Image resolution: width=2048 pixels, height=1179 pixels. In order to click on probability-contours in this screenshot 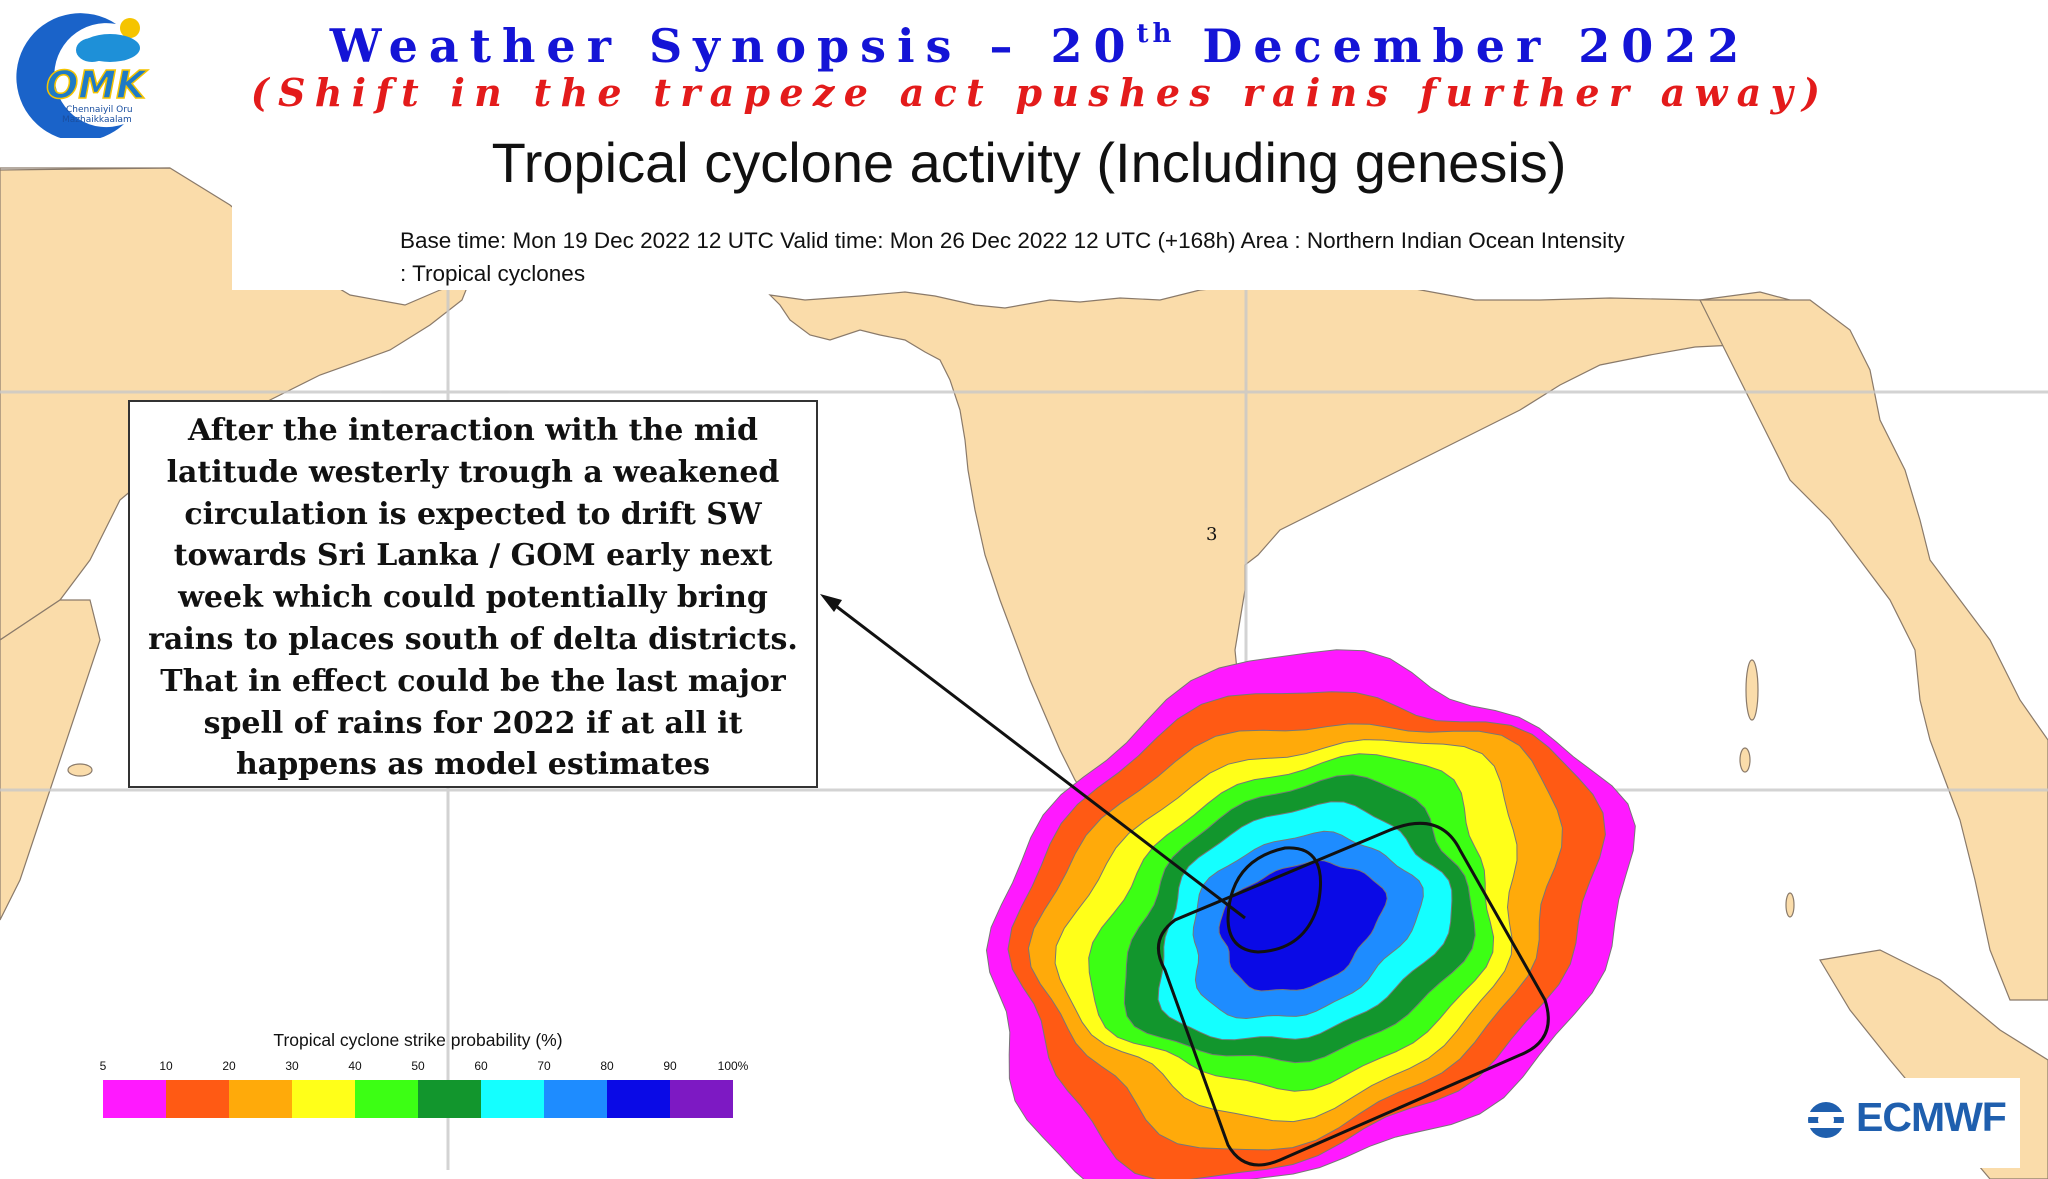, I will do `click(1310, 914)`.